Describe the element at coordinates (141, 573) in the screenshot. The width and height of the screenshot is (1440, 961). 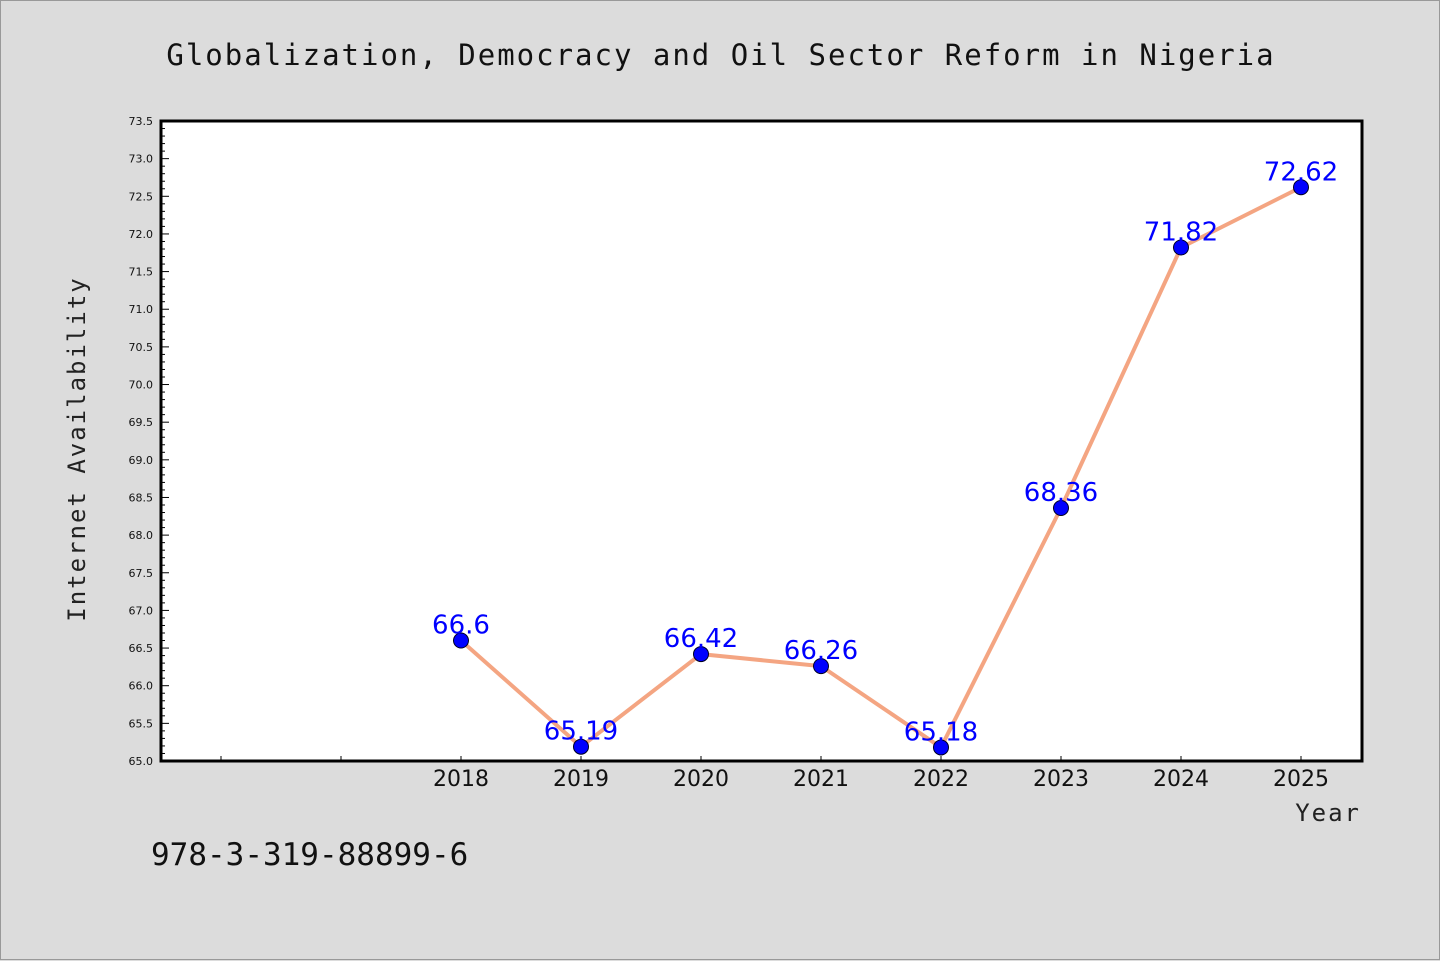
I see `y-tick-label: 67.5` at that location.